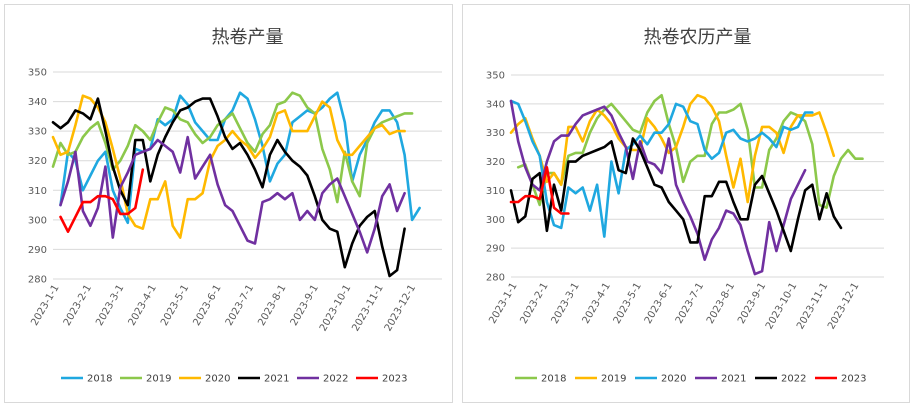 The width and height of the screenshot is (914, 407). Describe the element at coordinates (698, 37) in the screenshot. I see `chart-title: 热卷农历产量` at that location.